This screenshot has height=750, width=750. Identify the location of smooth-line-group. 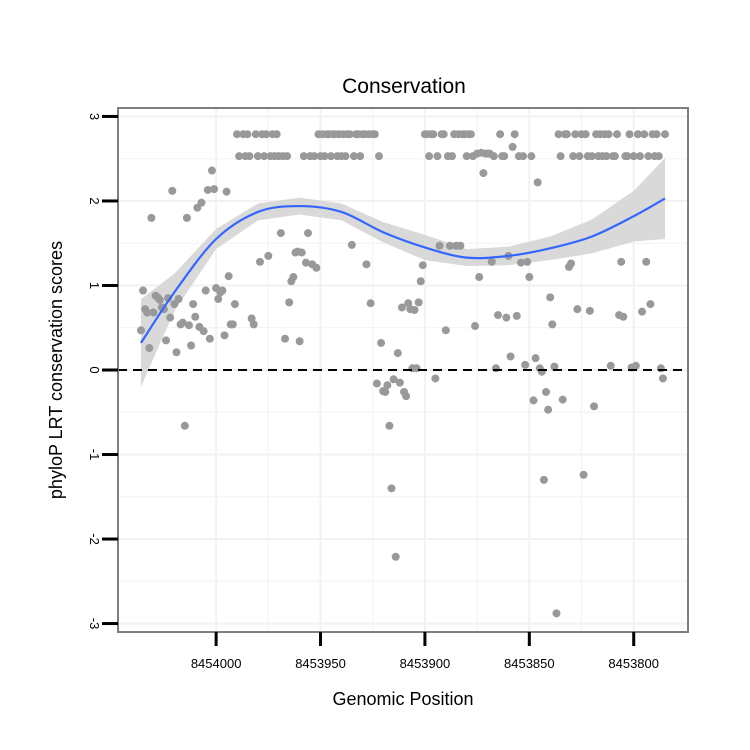
(403, 270).